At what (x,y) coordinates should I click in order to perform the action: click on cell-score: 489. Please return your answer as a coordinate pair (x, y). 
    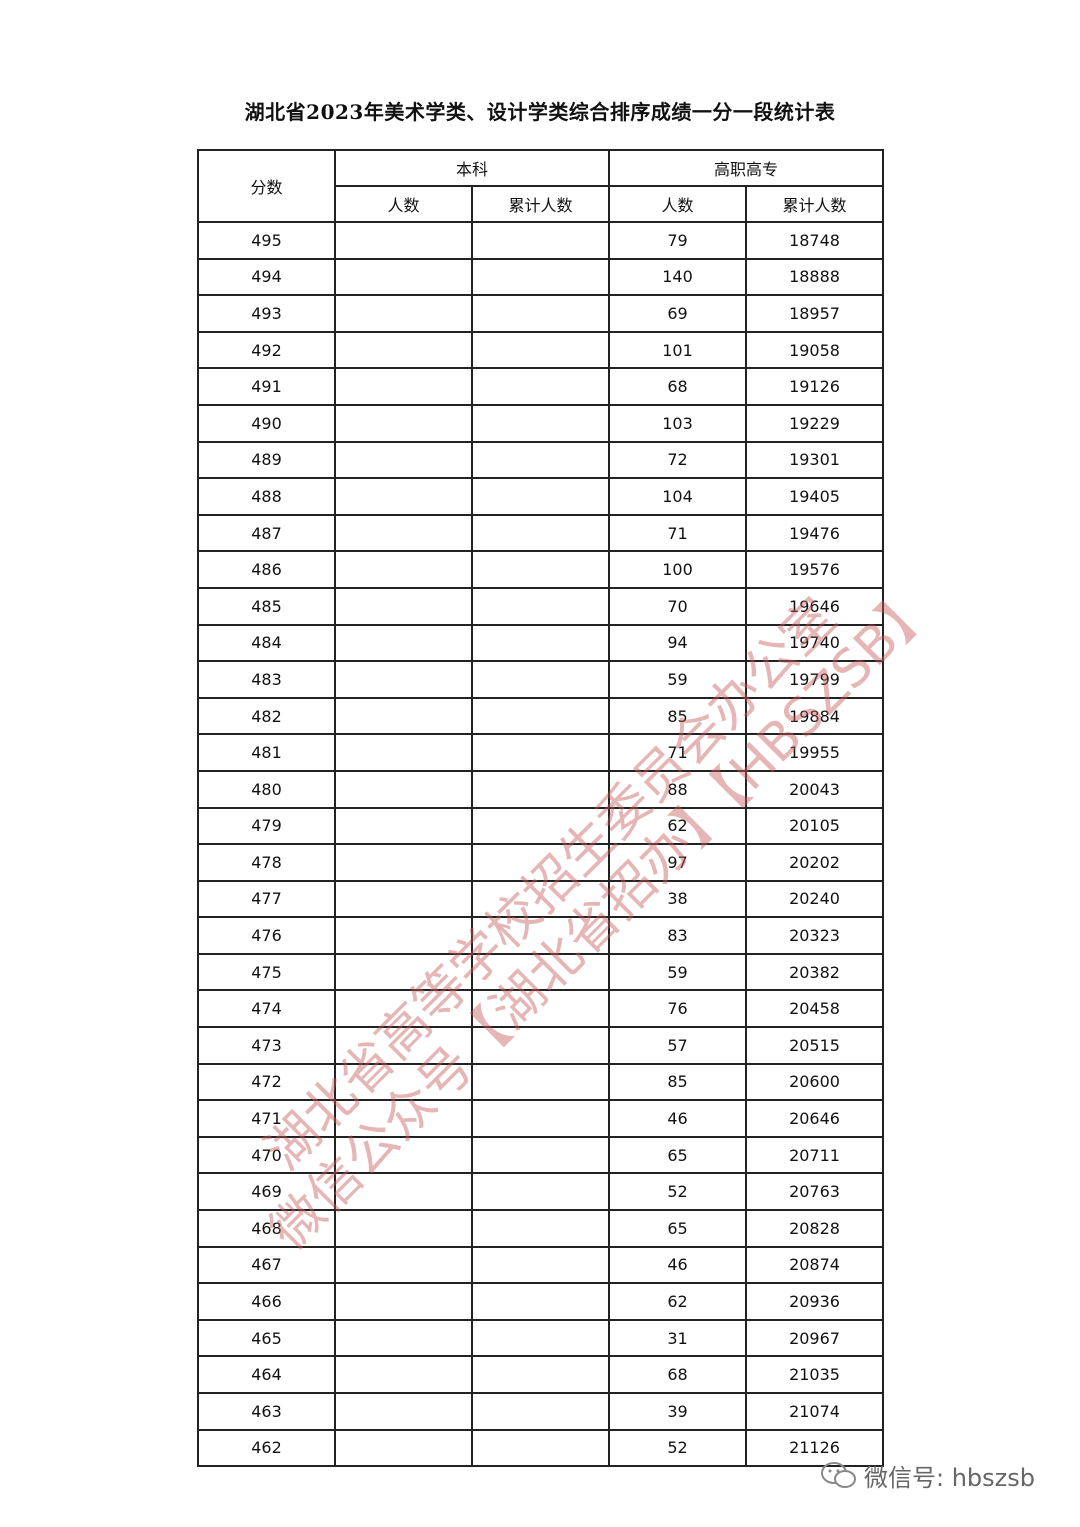
    Looking at the image, I should click on (266, 460).